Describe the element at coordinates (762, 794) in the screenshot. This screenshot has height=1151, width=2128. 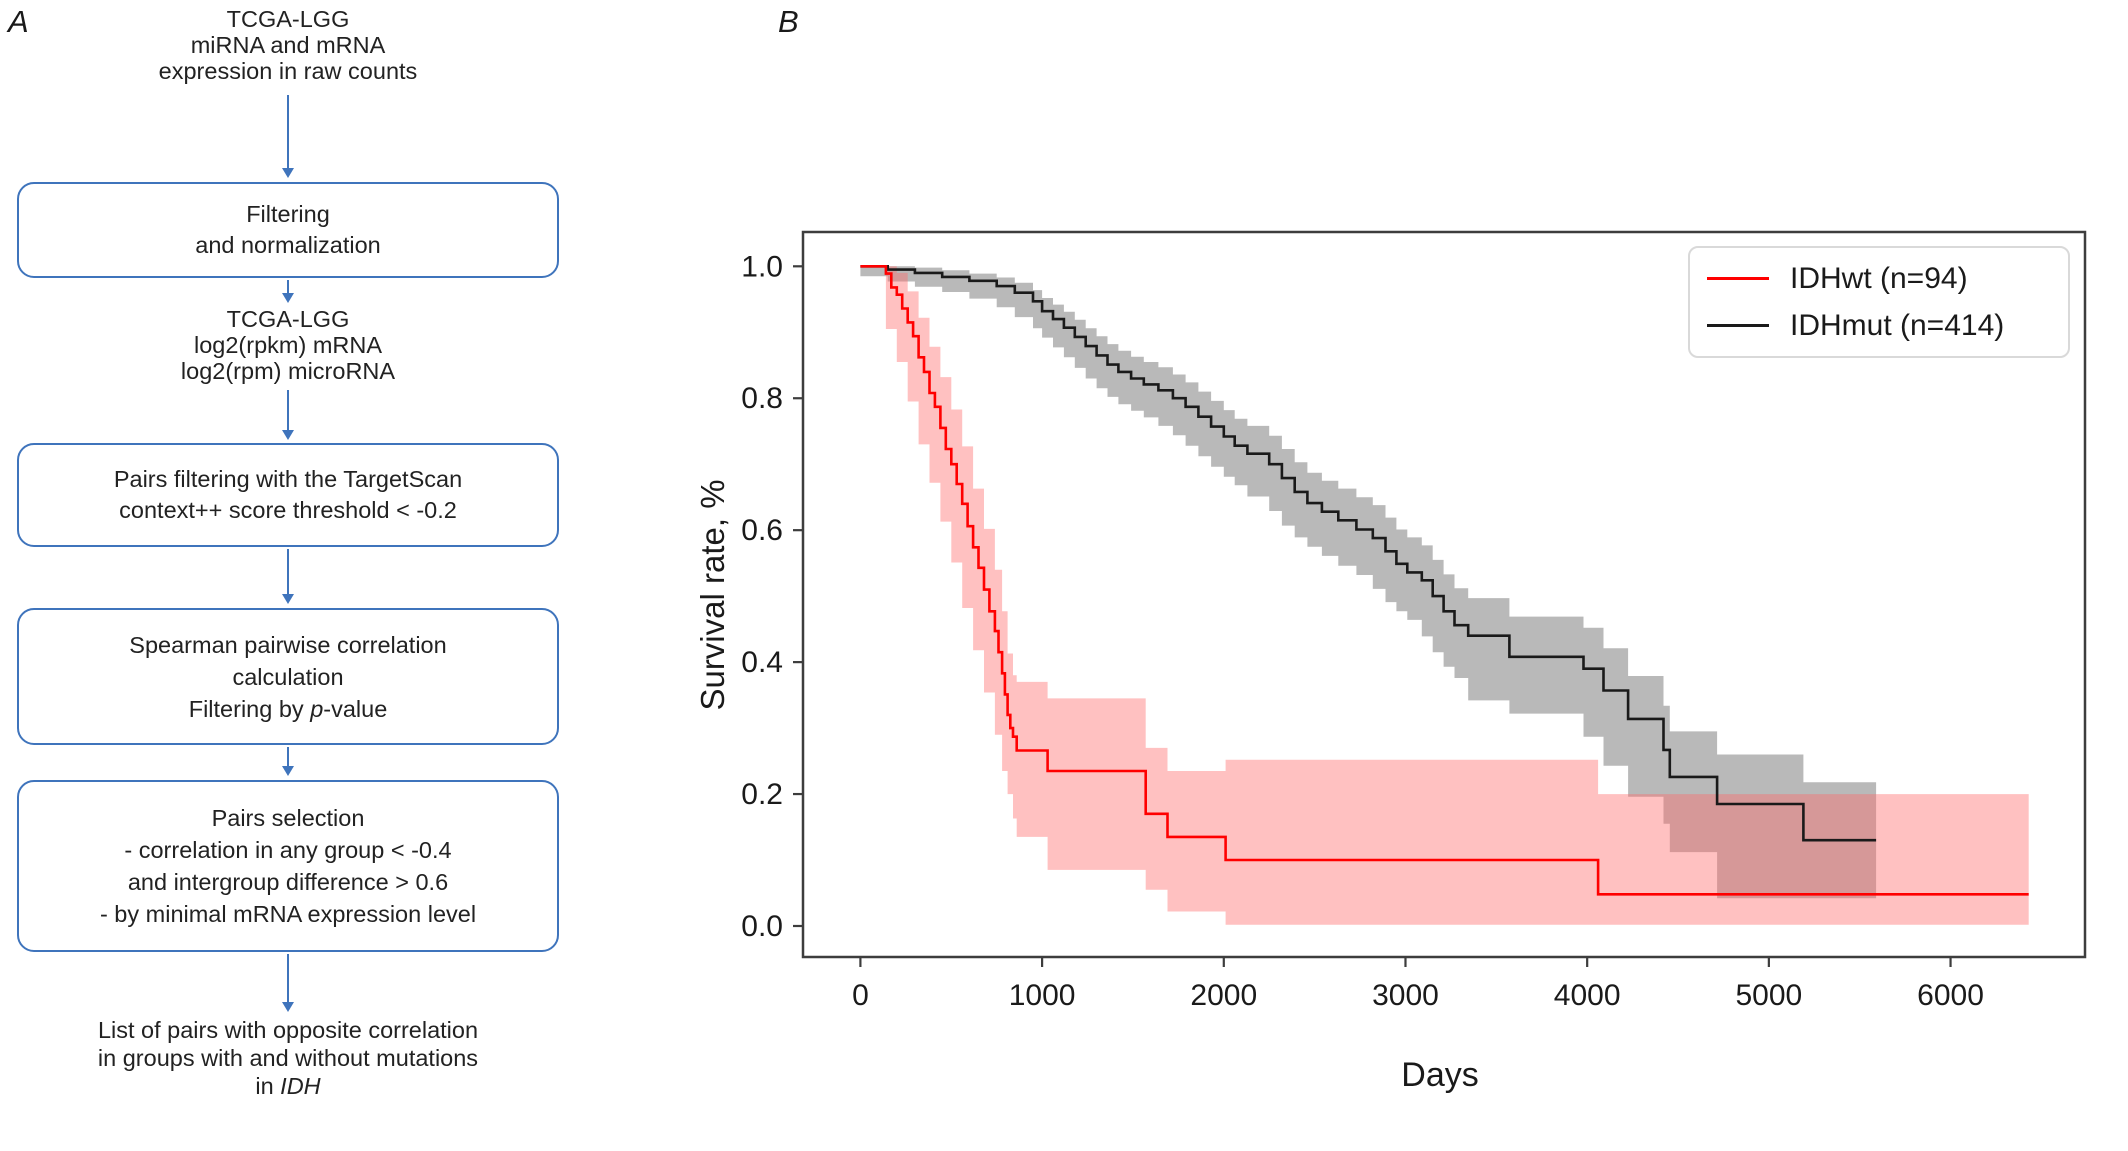
I see `y-axis-tick-label: 0.2` at that location.